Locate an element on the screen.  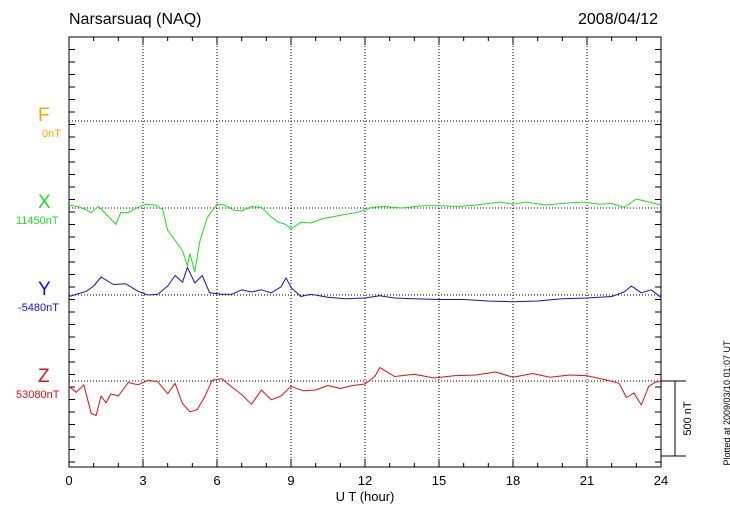
x-tick-label: 6 is located at coordinates (216, 480).